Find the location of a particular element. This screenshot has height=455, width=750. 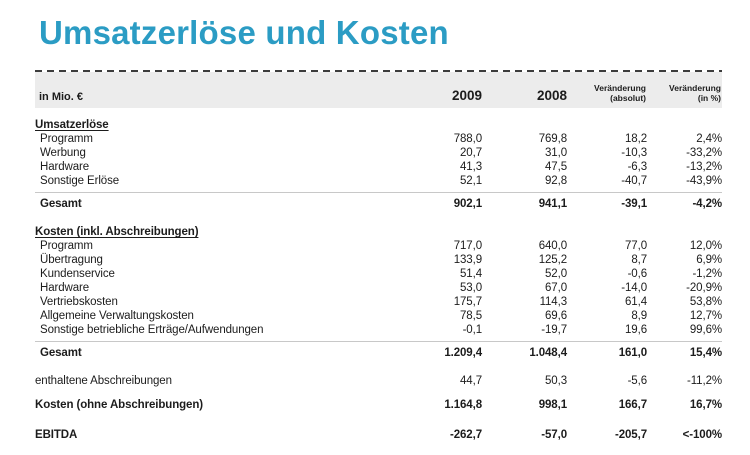

value-change-absolut: -0,6 is located at coordinates (637, 274).